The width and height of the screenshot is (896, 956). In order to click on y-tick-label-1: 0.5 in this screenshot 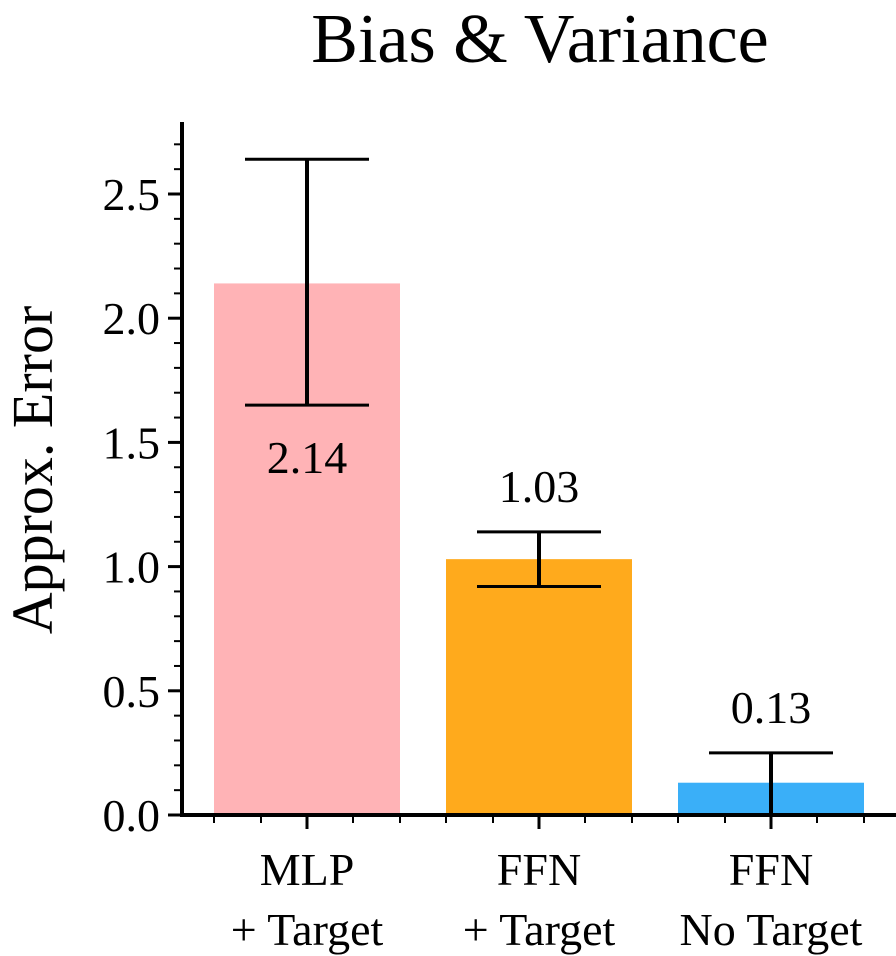, I will do `click(132, 691)`.